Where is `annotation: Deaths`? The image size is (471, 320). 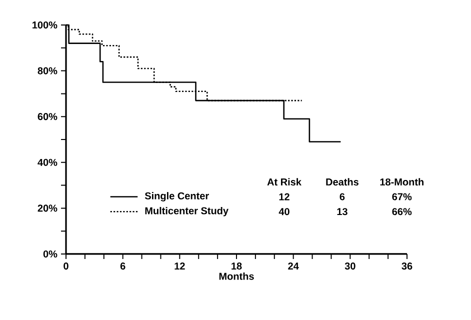 annotation: Deaths is located at coordinates (342, 182).